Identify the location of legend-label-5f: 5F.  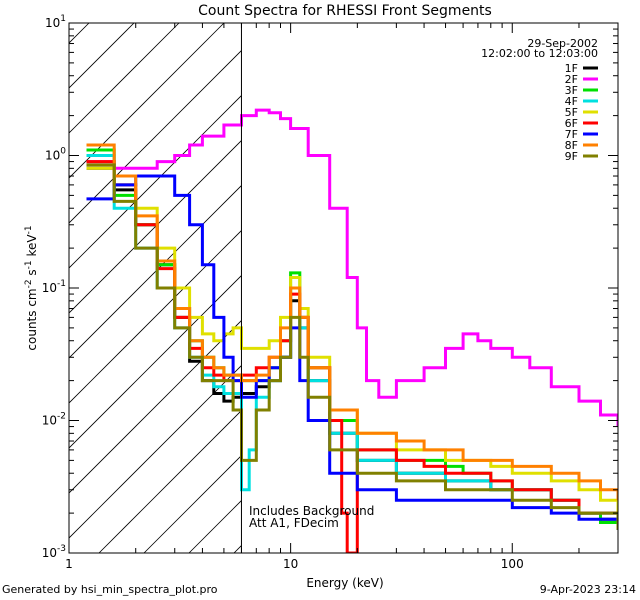
(571, 112).